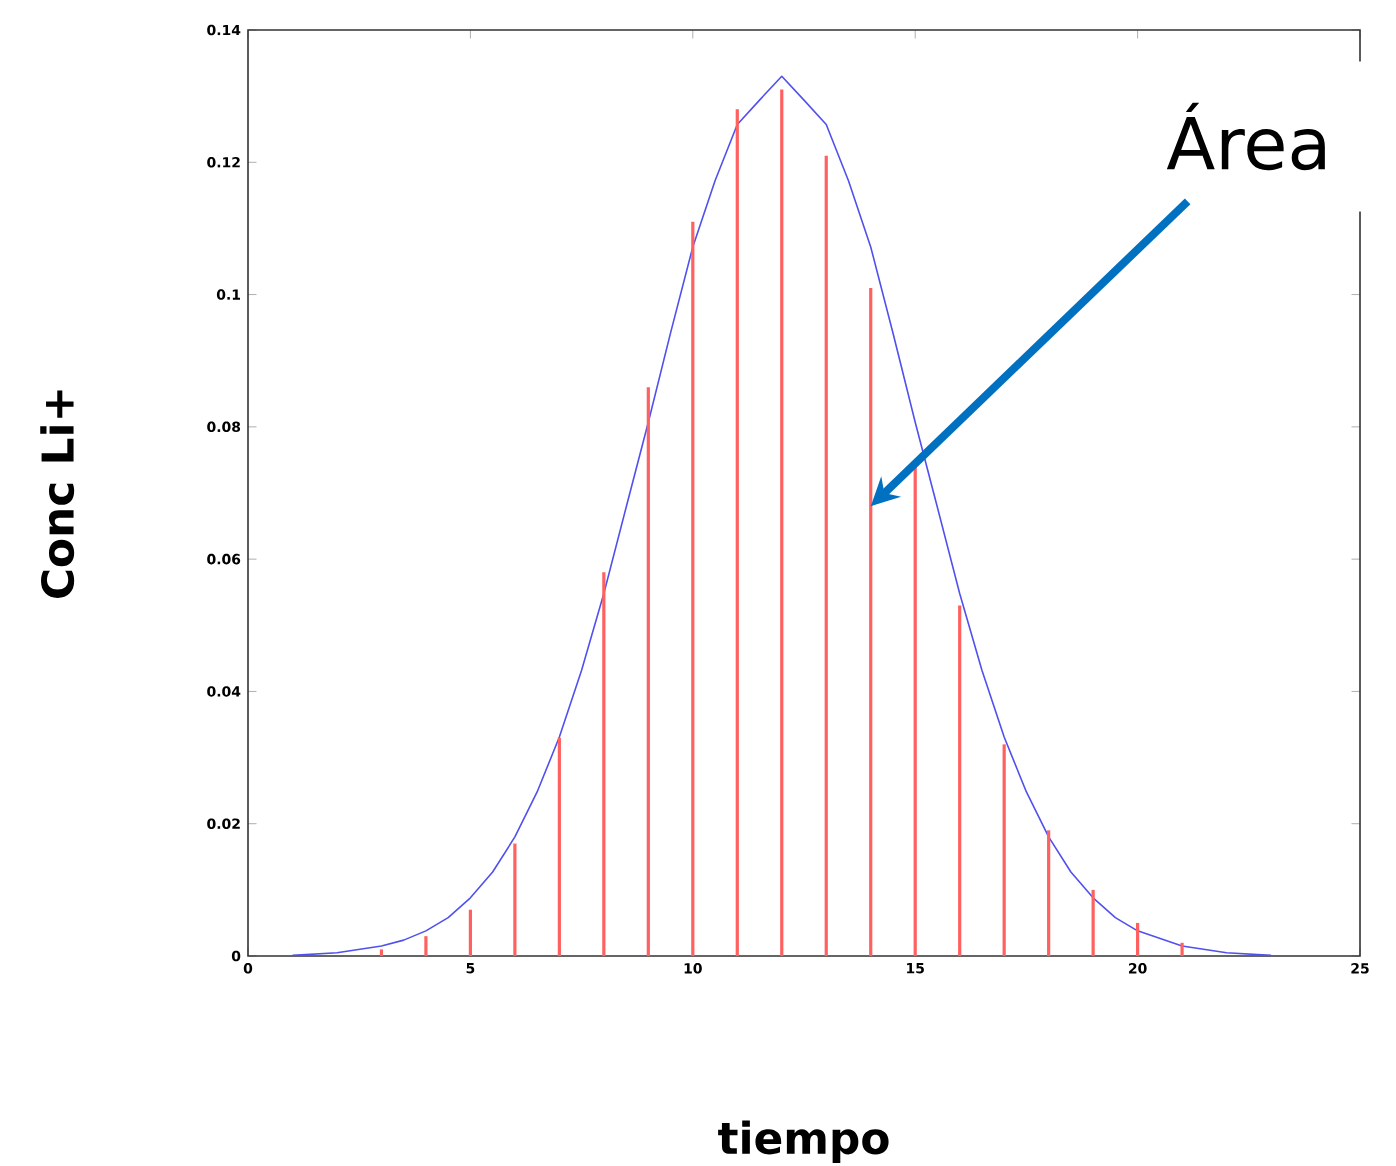 The image size is (1396, 1166). What do you see at coordinates (57, 494) in the screenshot?
I see `y-axis-title: Conc Li+` at bounding box center [57, 494].